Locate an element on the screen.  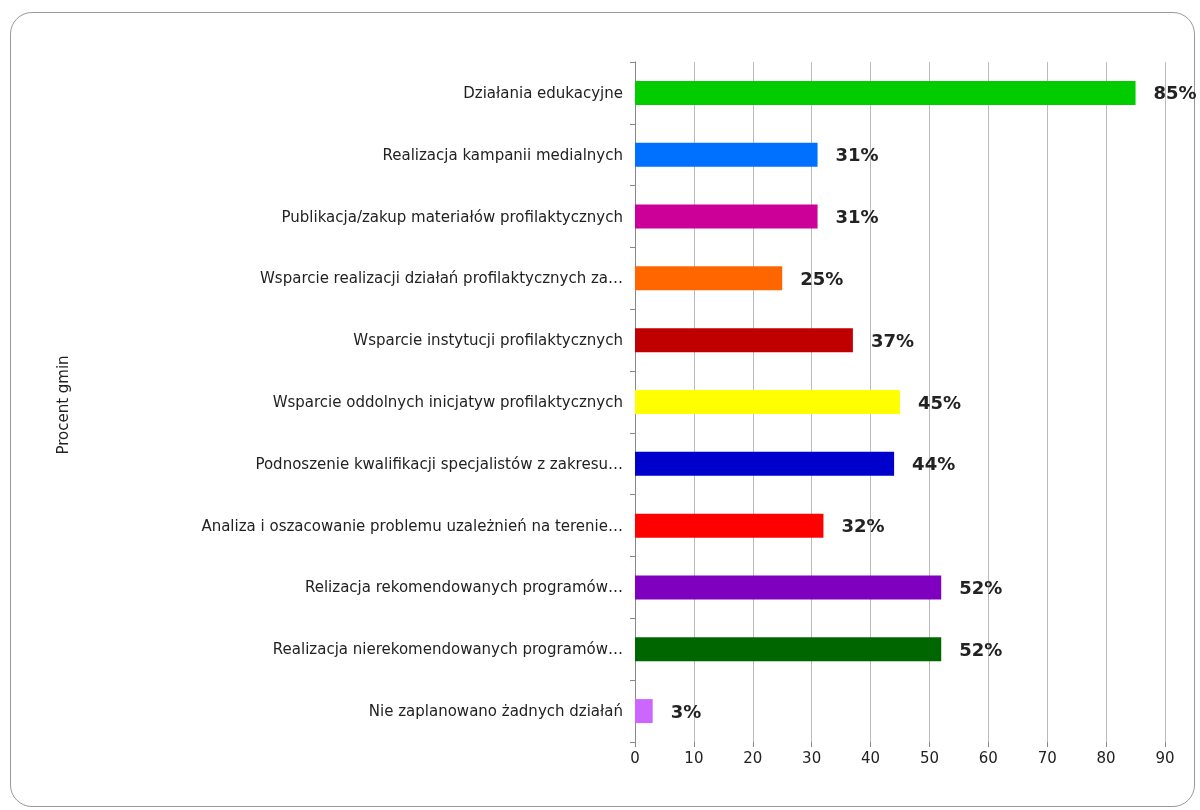
x-tick-label: 60 is located at coordinates (988, 757).